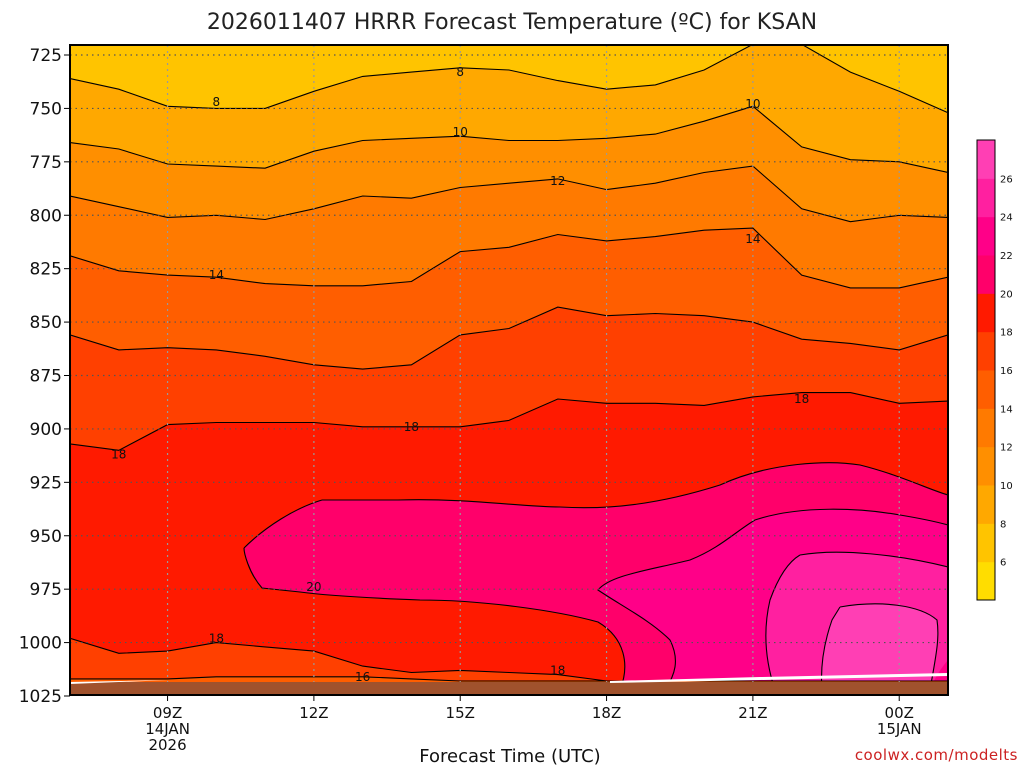 The image size is (1024, 768). Describe the element at coordinates (46, 109) in the screenshot. I see `y-tick-label: 750` at that location.